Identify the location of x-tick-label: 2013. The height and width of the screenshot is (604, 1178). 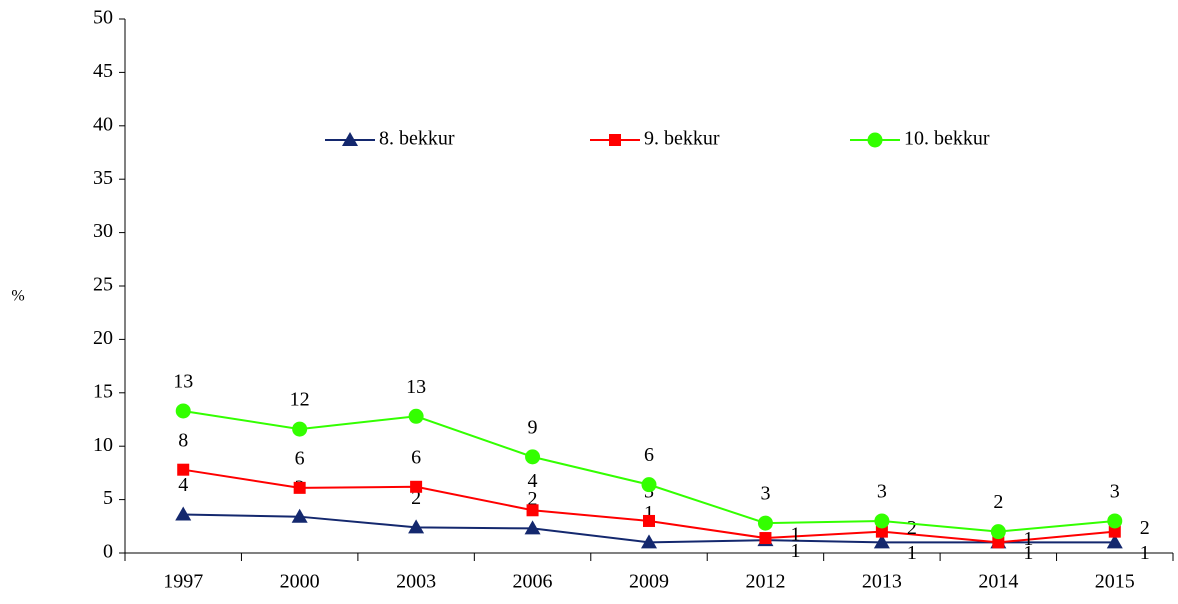
(882, 582).